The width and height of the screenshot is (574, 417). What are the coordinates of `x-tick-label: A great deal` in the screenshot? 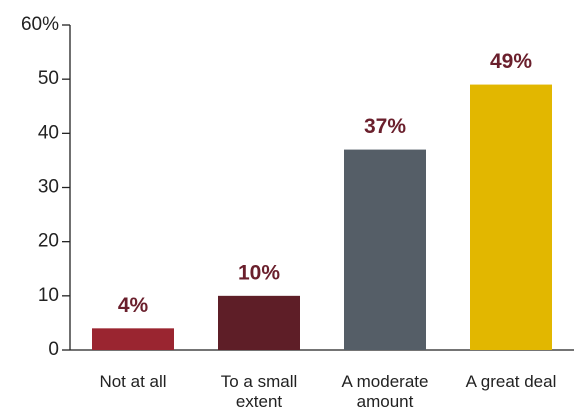 It's located at (511, 381).